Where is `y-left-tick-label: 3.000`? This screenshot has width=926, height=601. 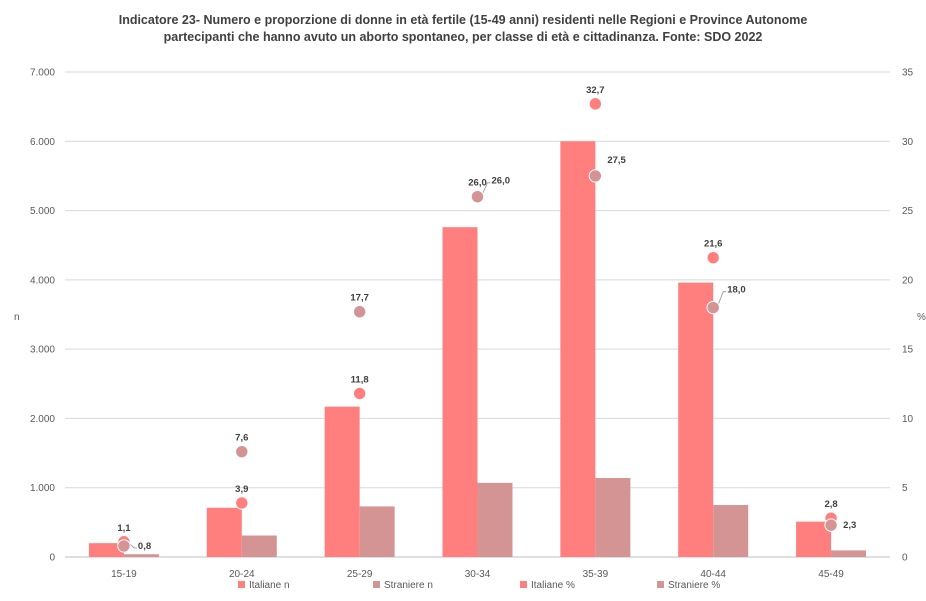
y-left-tick-label: 3.000 is located at coordinates (42, 350).